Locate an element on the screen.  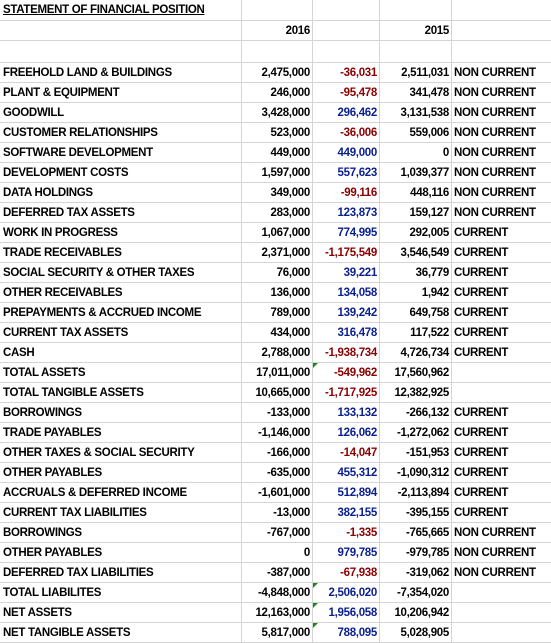
value-2015-cell: 5,028,905 is located at coordinates (416, 633).